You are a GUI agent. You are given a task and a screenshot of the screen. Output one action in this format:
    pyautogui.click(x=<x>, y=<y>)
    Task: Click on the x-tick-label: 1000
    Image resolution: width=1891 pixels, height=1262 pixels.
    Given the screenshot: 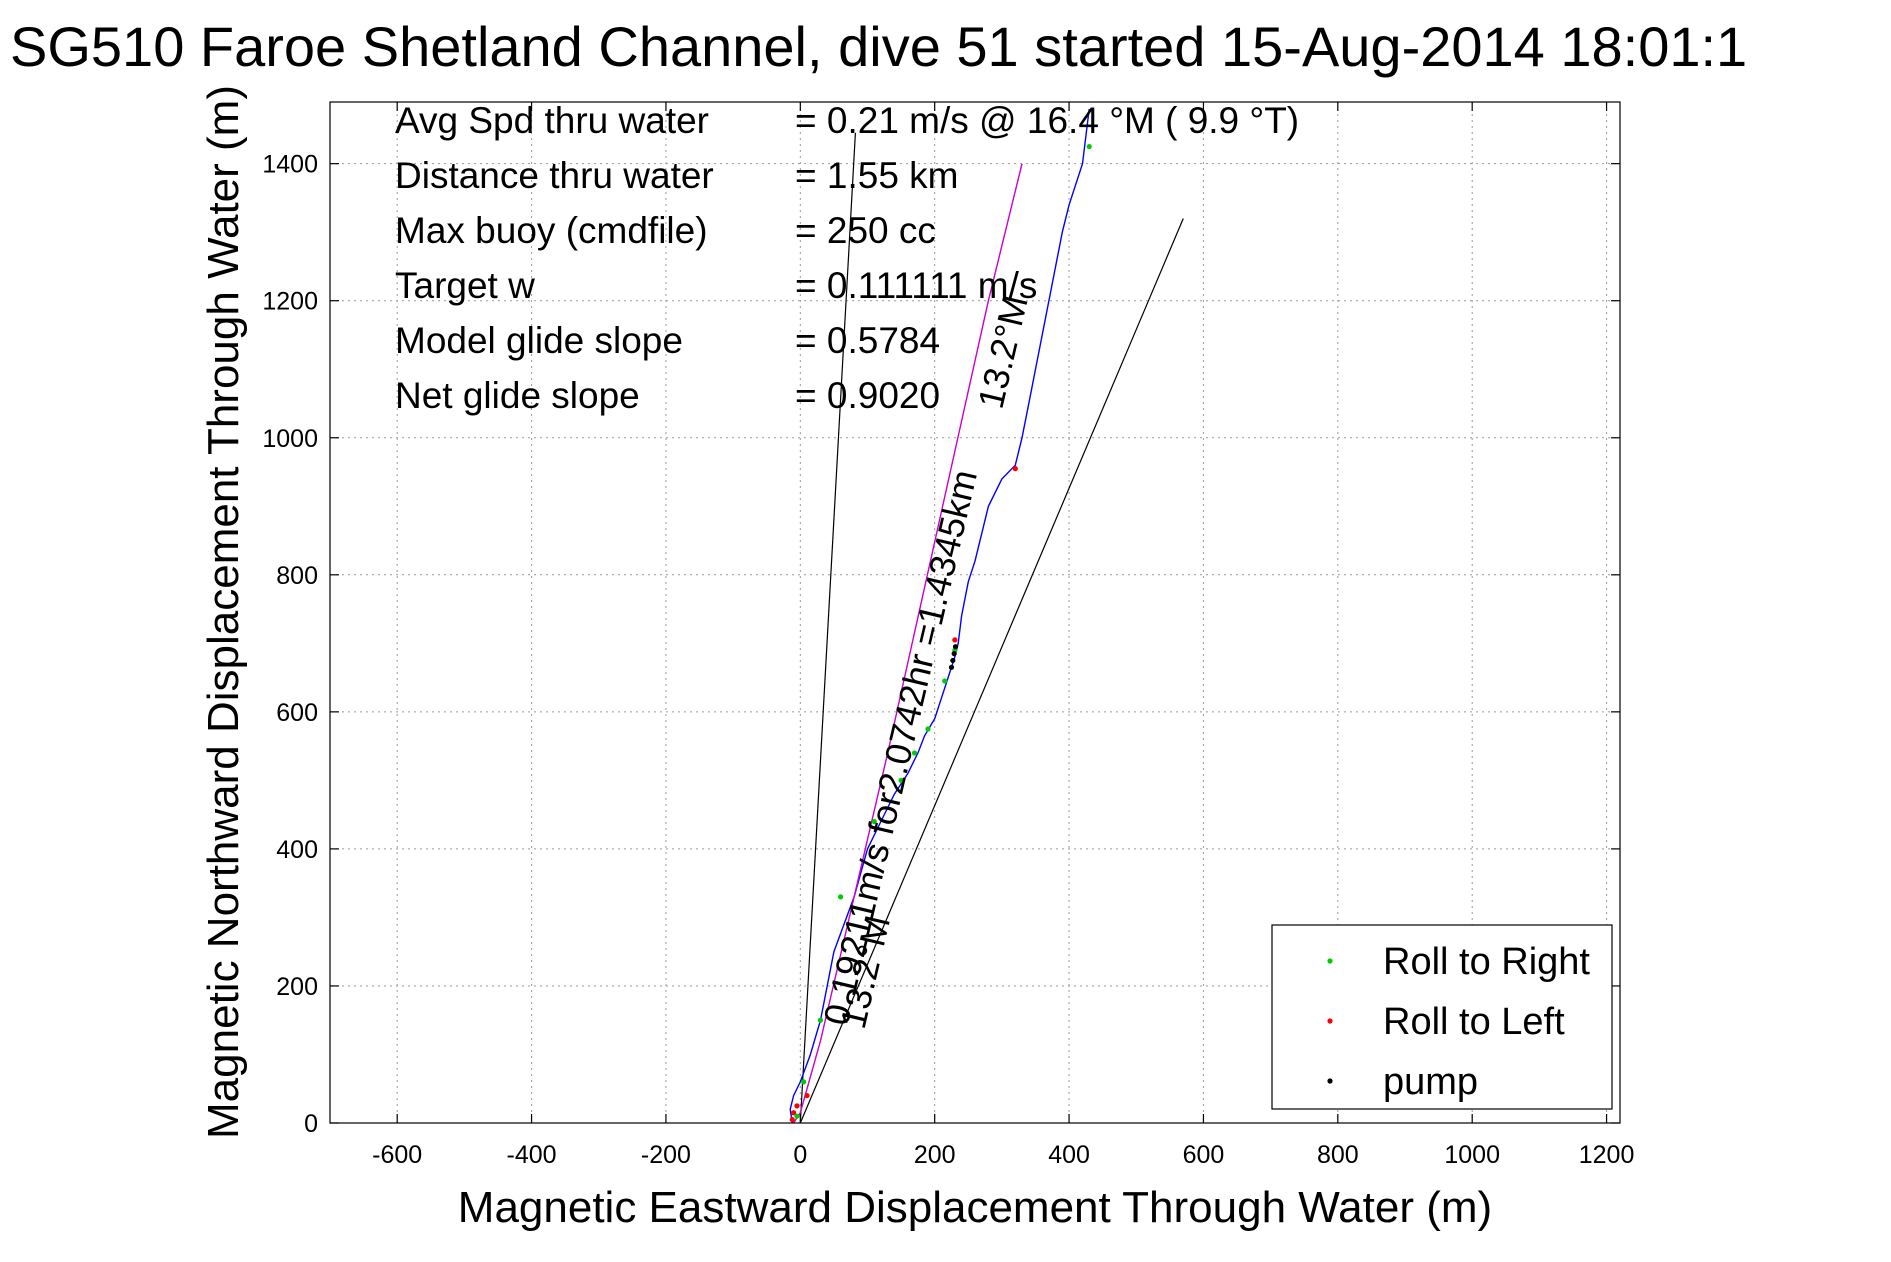 What is the action you would take?
    pyautogui.click(x=1472, y=1155)
    